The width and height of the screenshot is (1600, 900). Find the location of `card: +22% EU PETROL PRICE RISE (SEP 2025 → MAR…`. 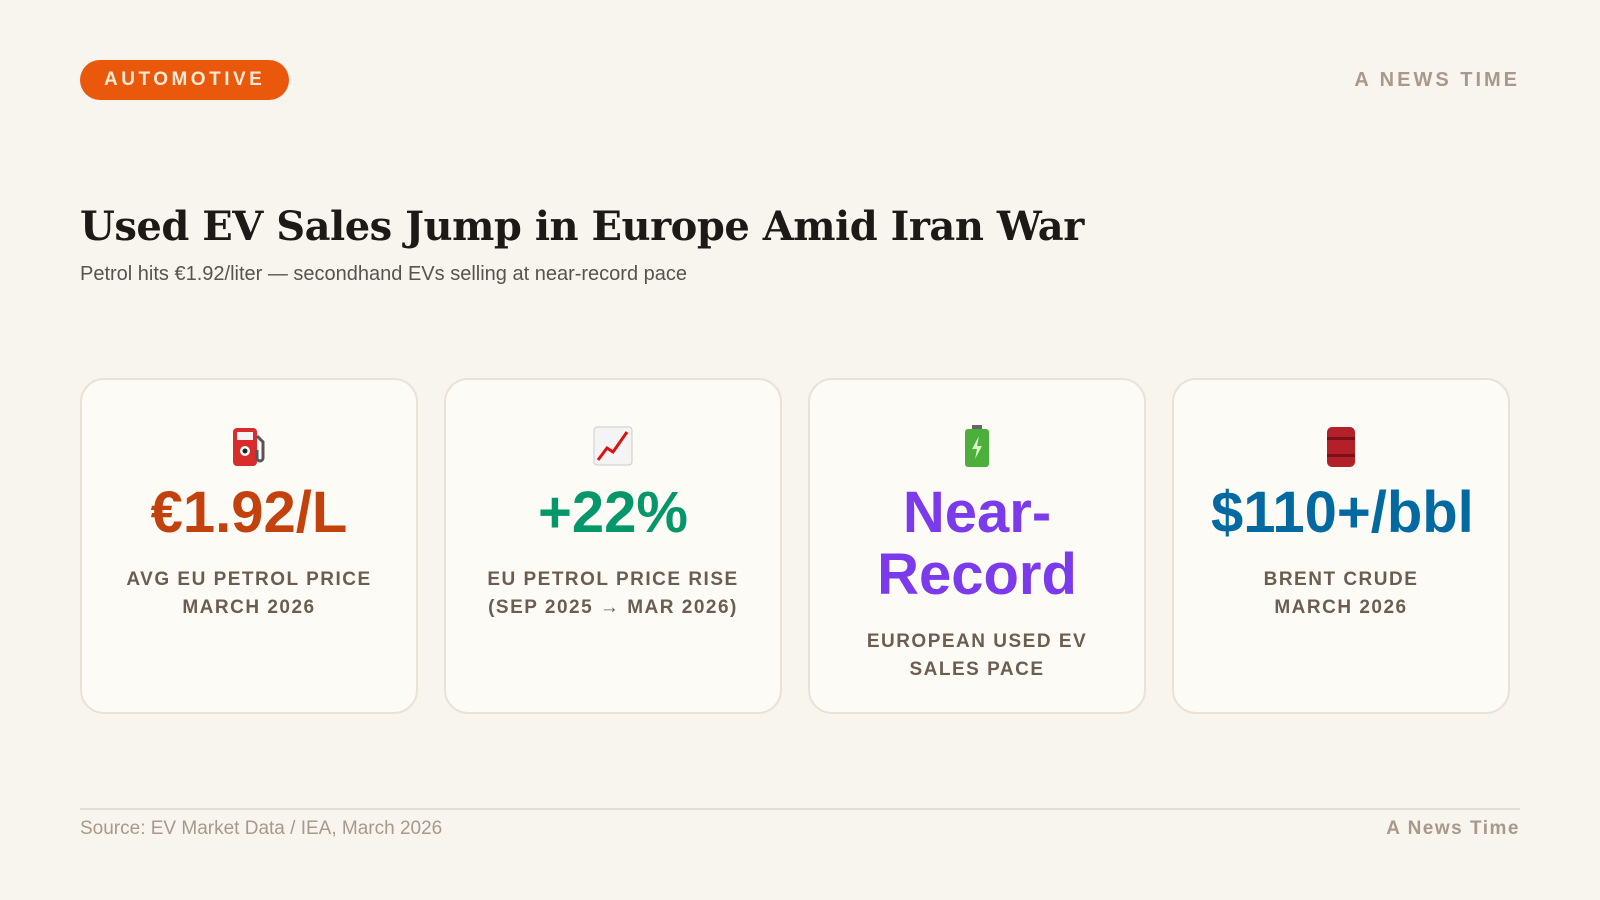

card: +22% EU PETROL PRICE RISE (SEP 2025 → MAR… is located at coordinates (613, 546).